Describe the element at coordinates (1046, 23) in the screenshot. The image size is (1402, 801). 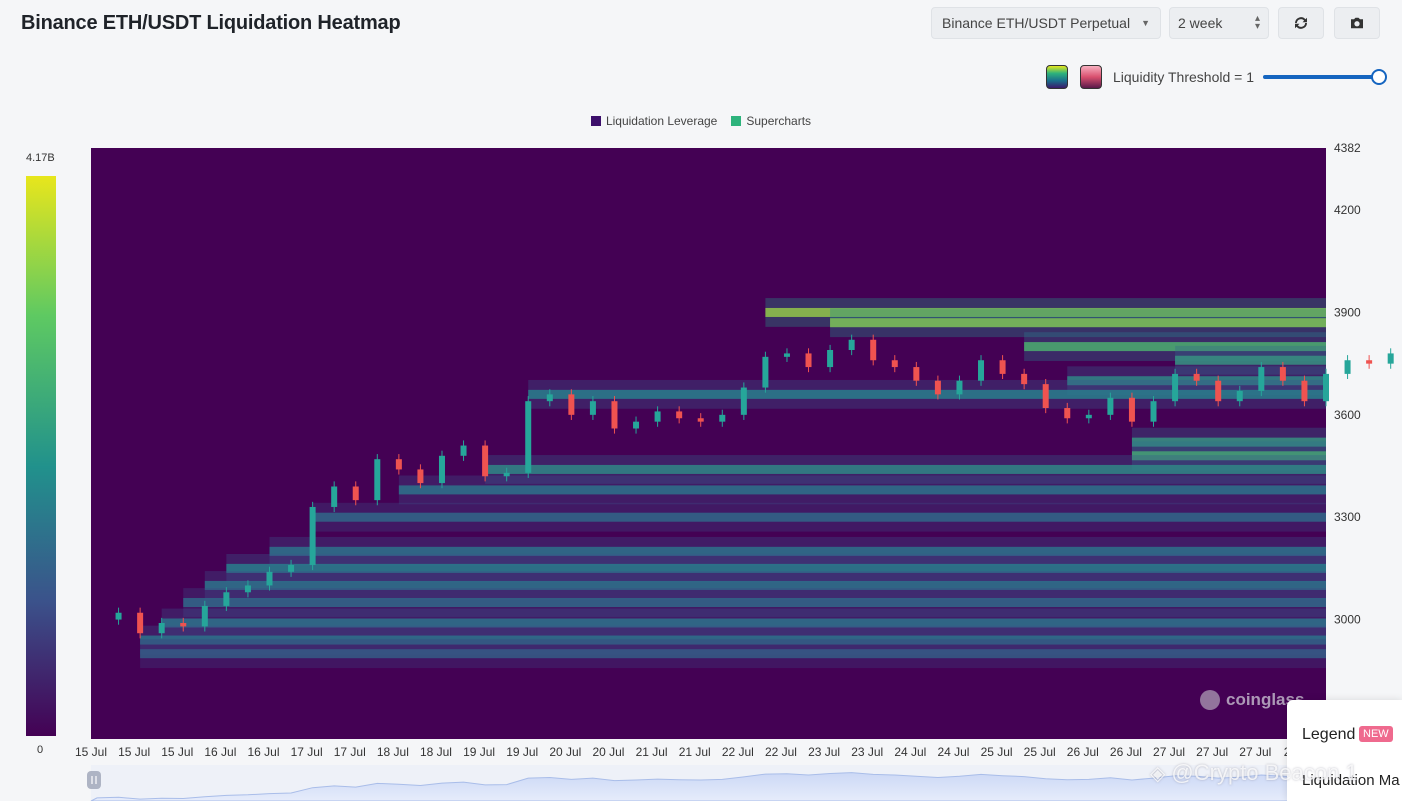
I see `pair-select: Binance ETH/USDT Perpetual ▼` at that location.